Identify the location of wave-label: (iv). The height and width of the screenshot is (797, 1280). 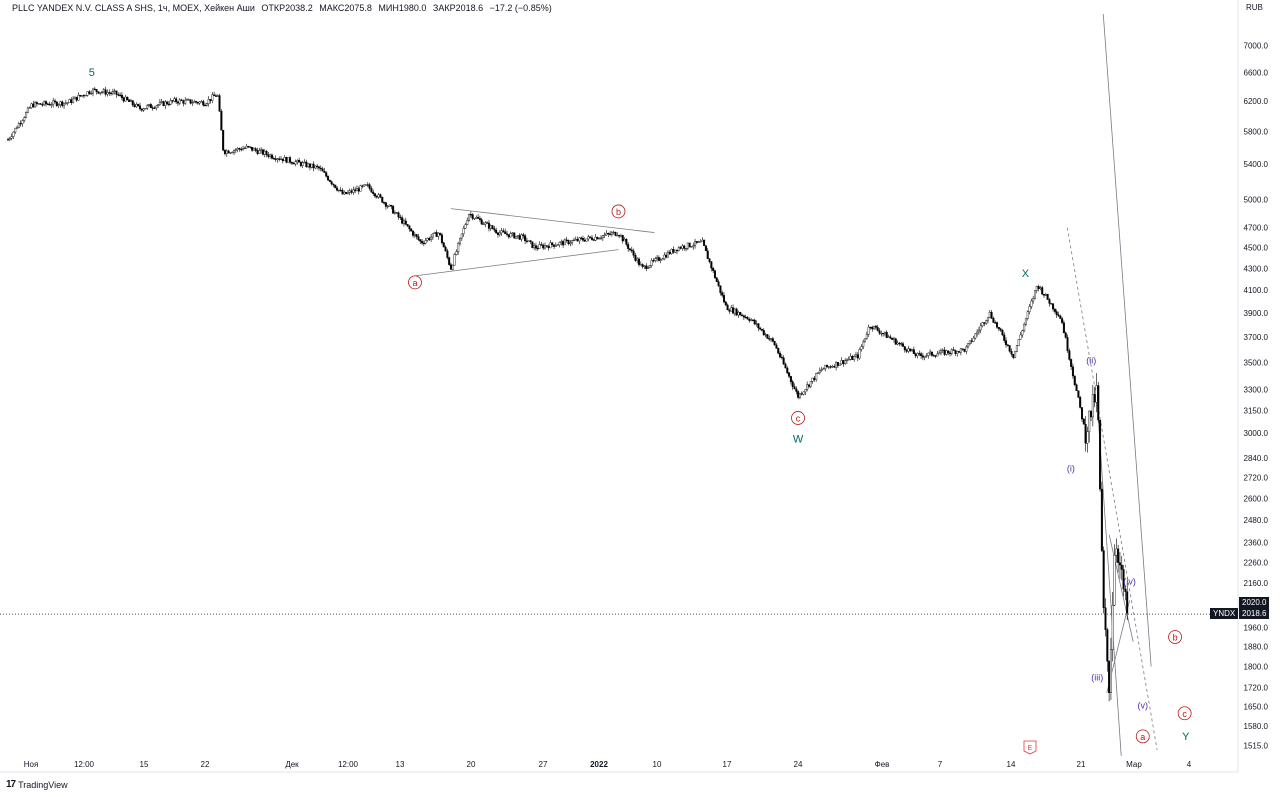
(1129, 582).